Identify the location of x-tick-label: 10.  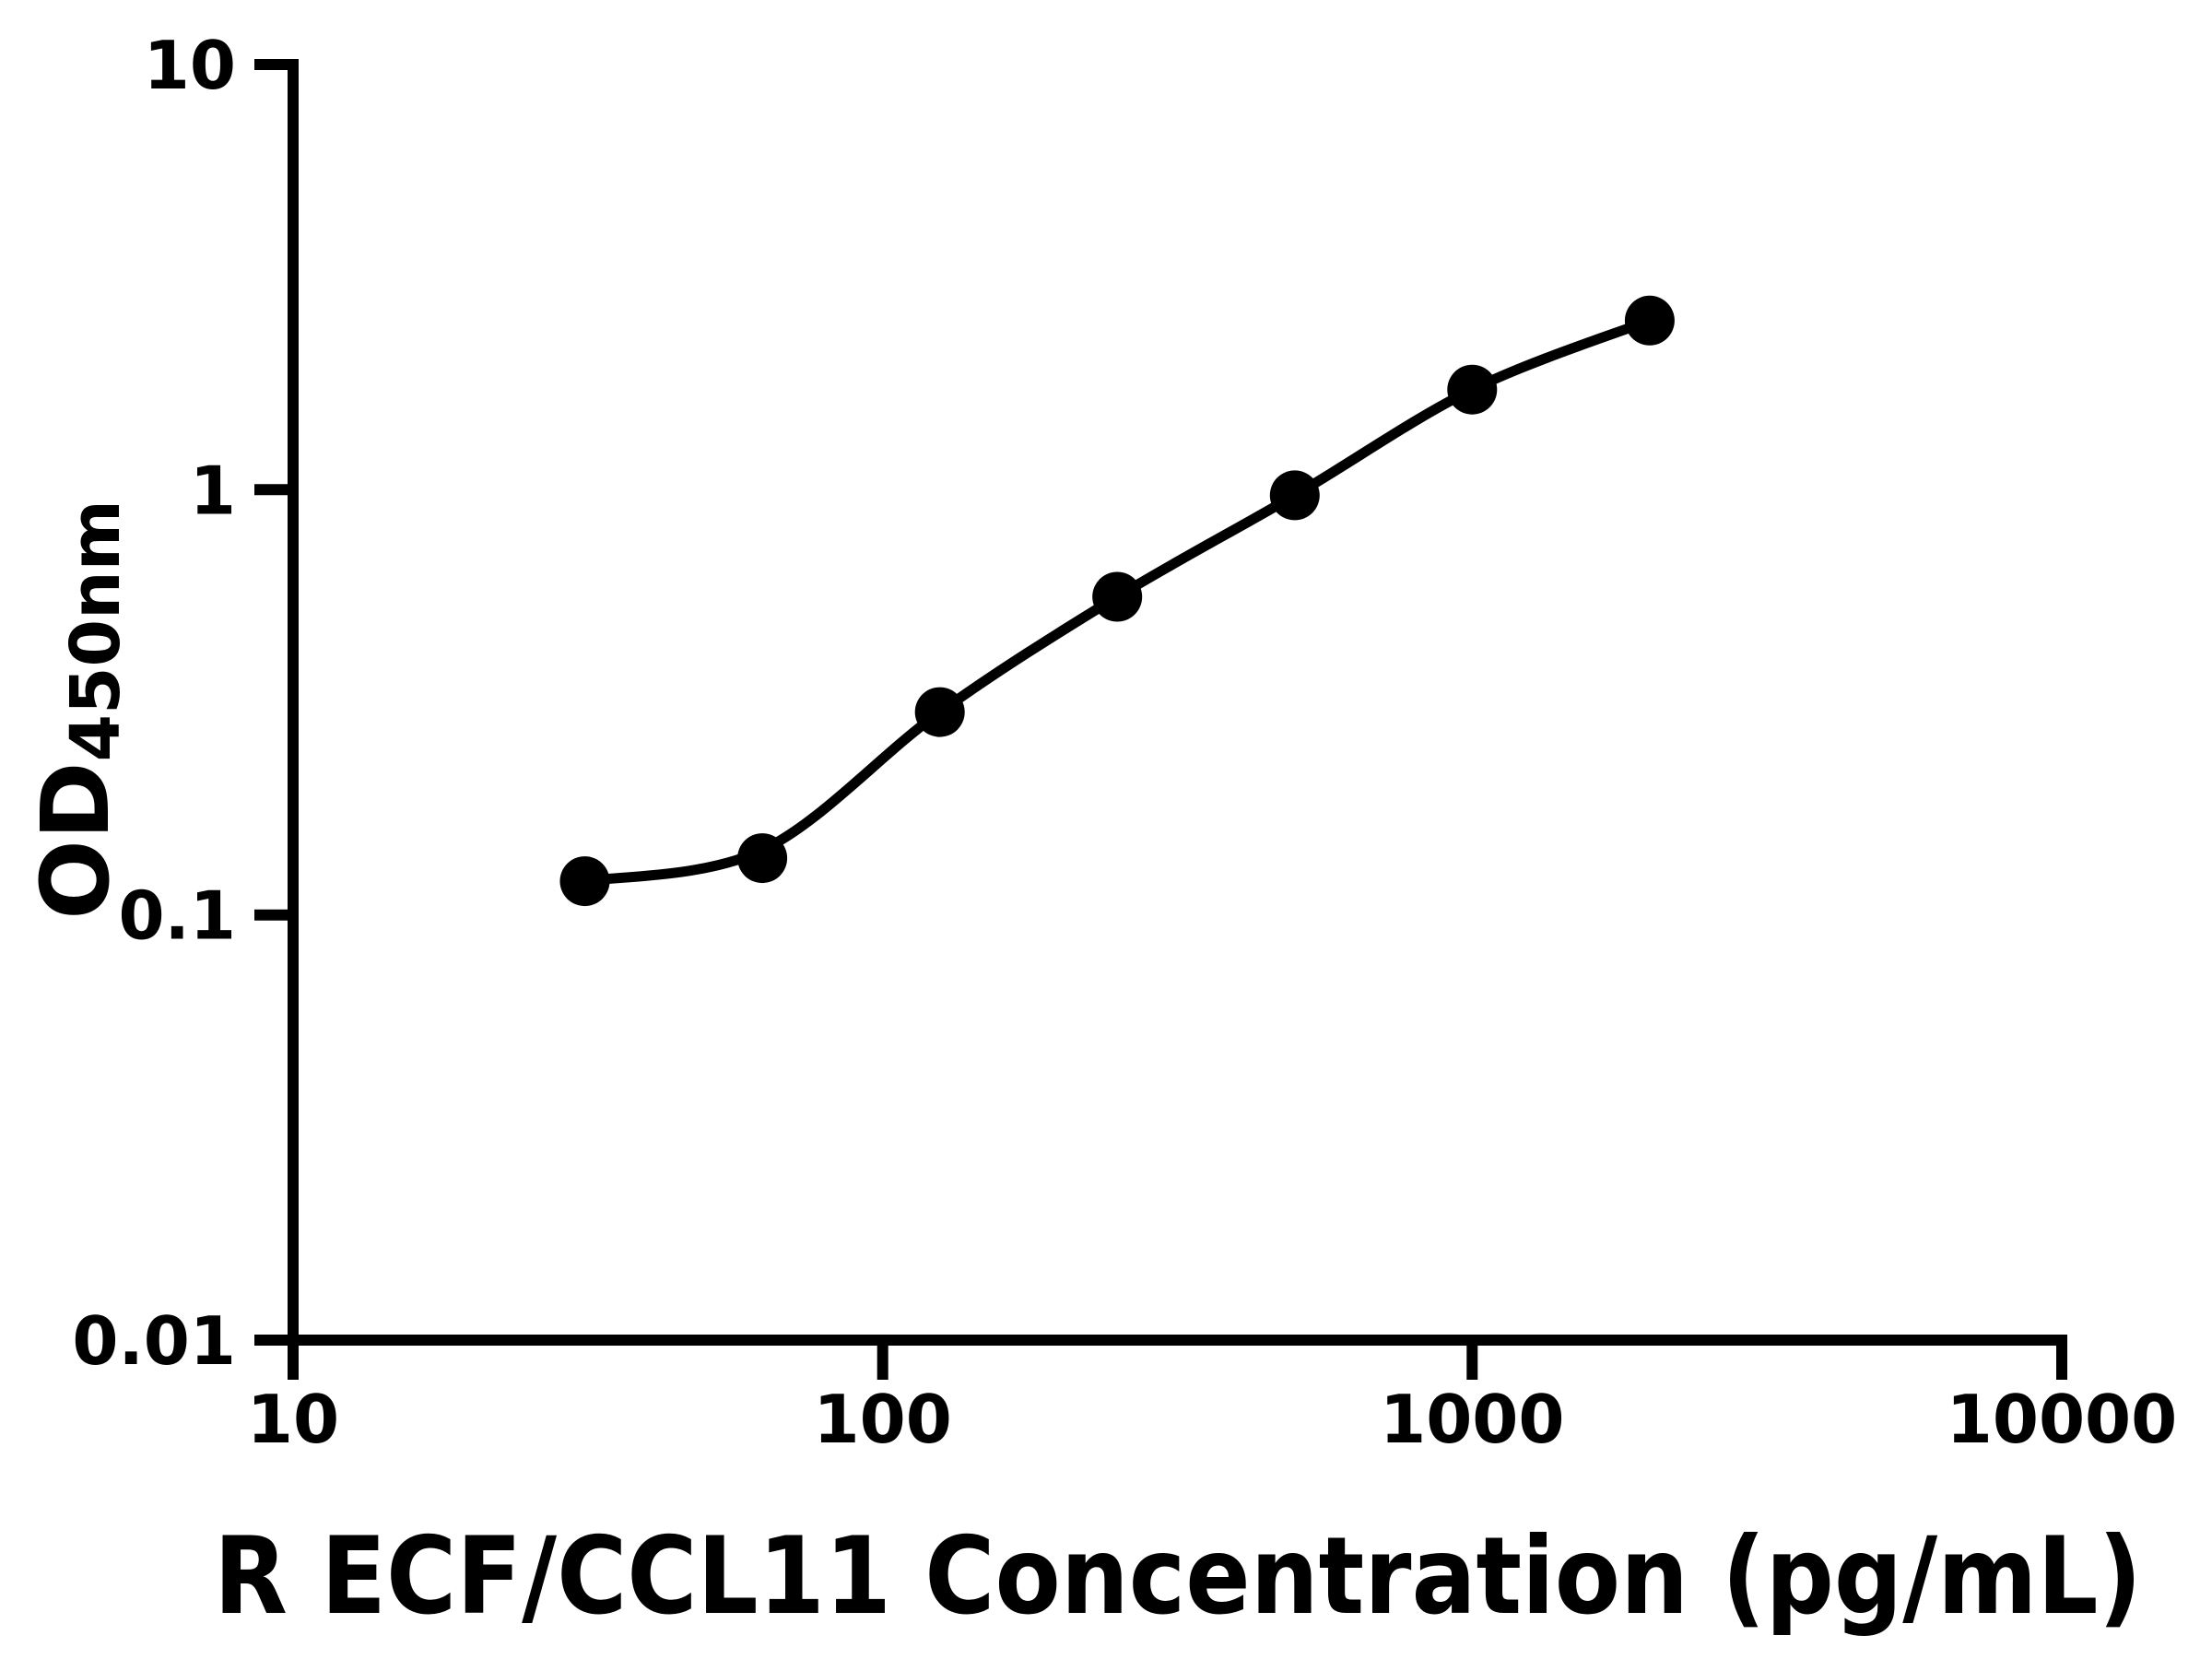
(293, 1419).